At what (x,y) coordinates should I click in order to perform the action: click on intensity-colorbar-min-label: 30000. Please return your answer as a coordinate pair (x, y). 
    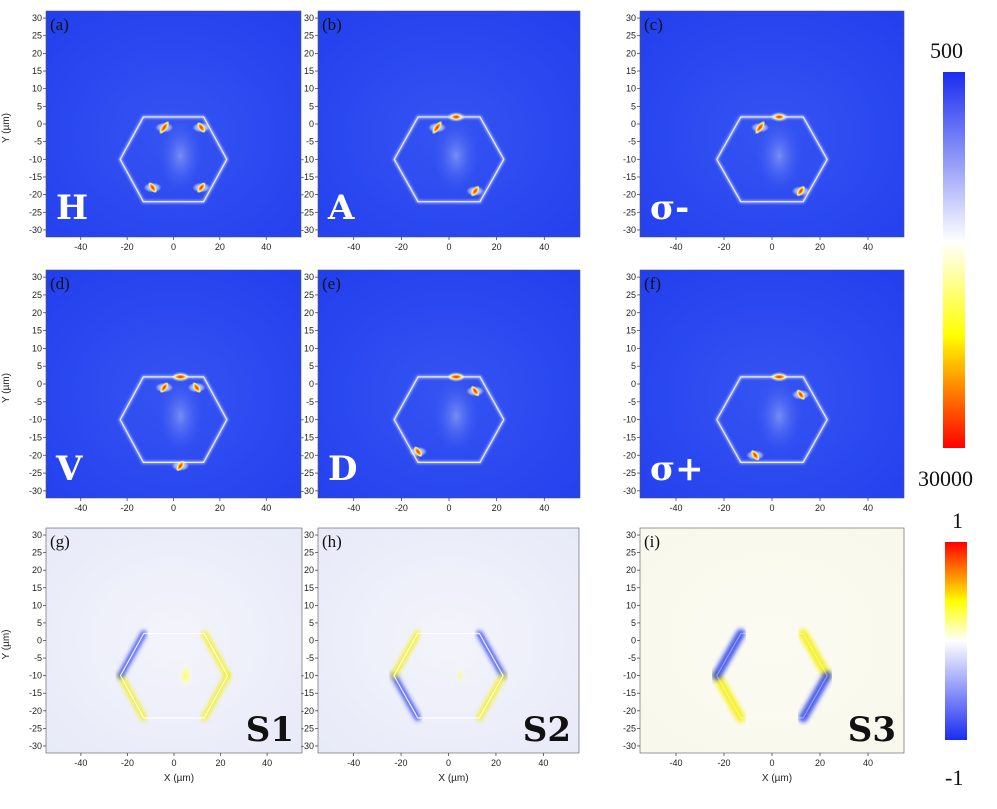
    Looking at the image, I should click on (945, 478).